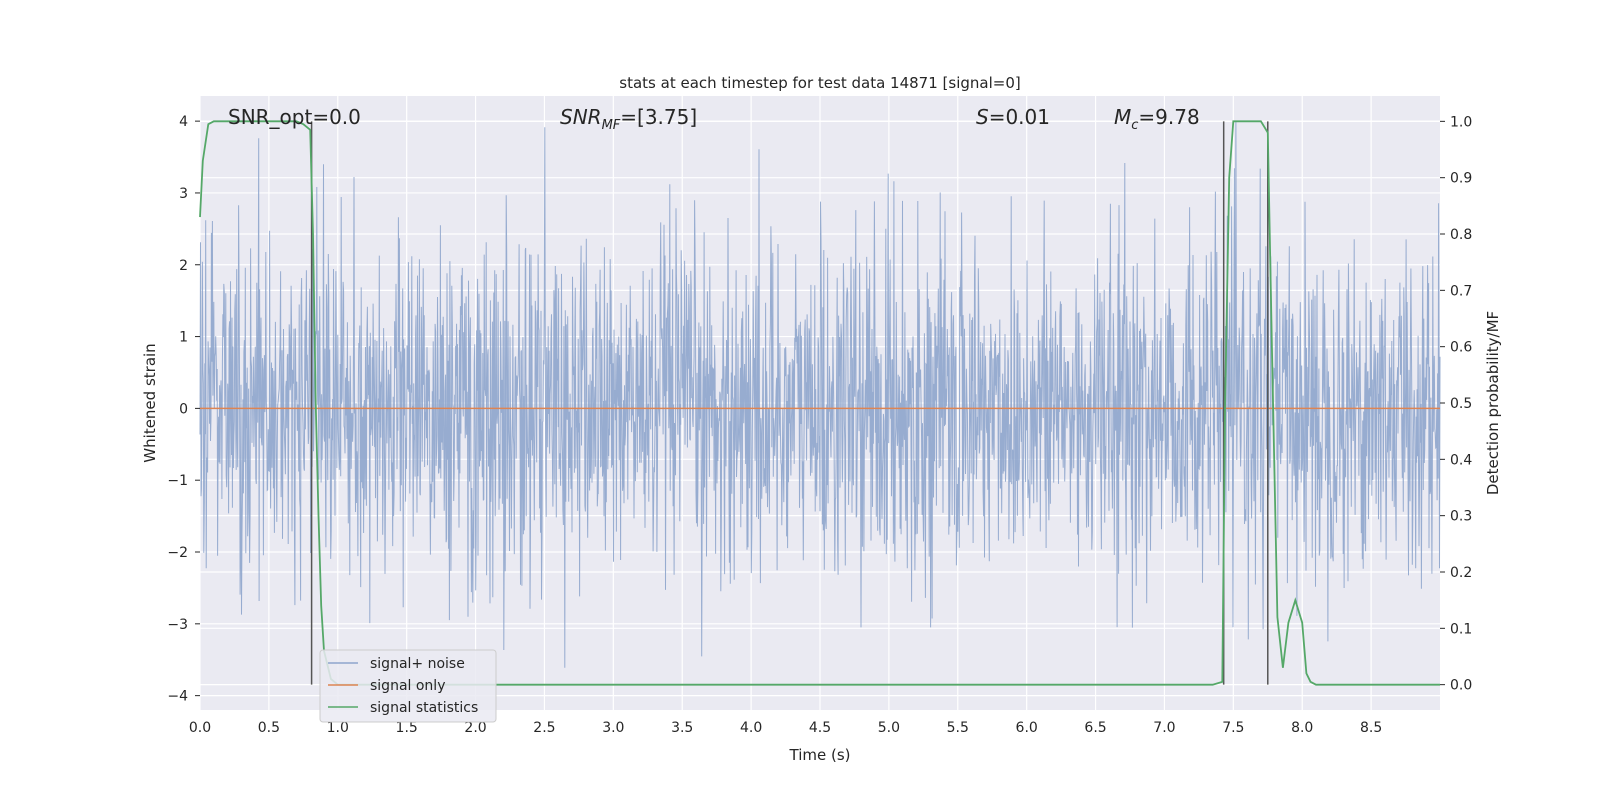  I want to click on y2-tick-label: 0.8, so click(1461, 235).